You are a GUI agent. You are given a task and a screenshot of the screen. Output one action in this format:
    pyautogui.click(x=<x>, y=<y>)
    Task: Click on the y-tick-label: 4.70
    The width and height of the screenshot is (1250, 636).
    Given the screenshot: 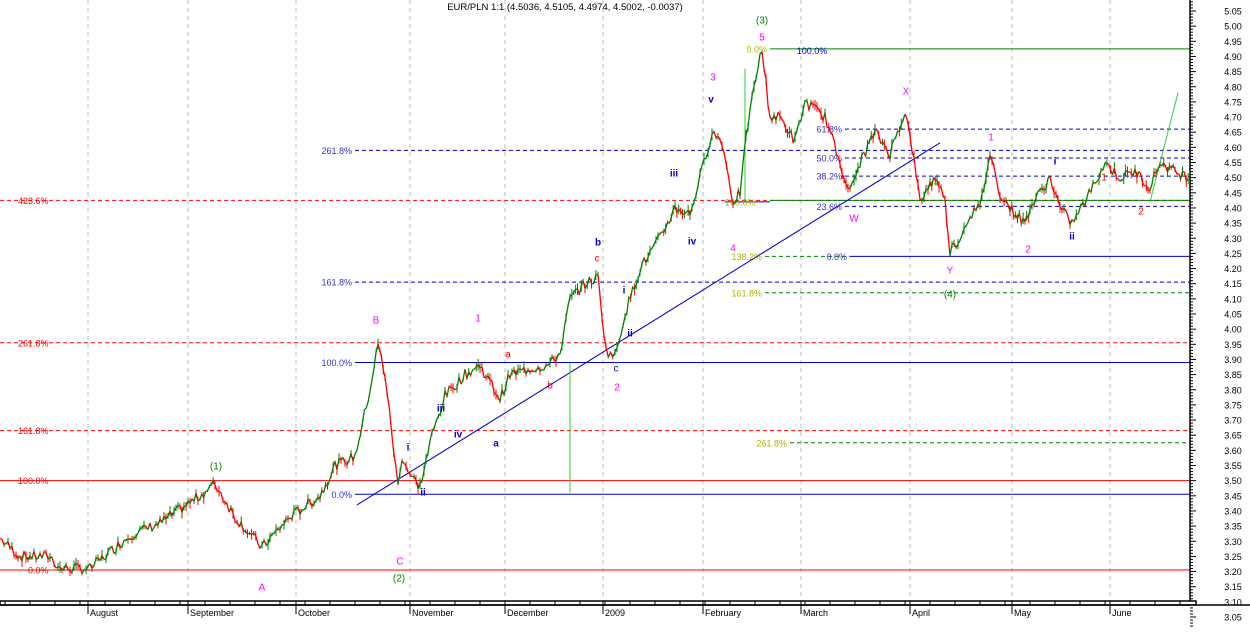 What is the action you would take?
    pyautogui.click(x=1233, y=118)
    